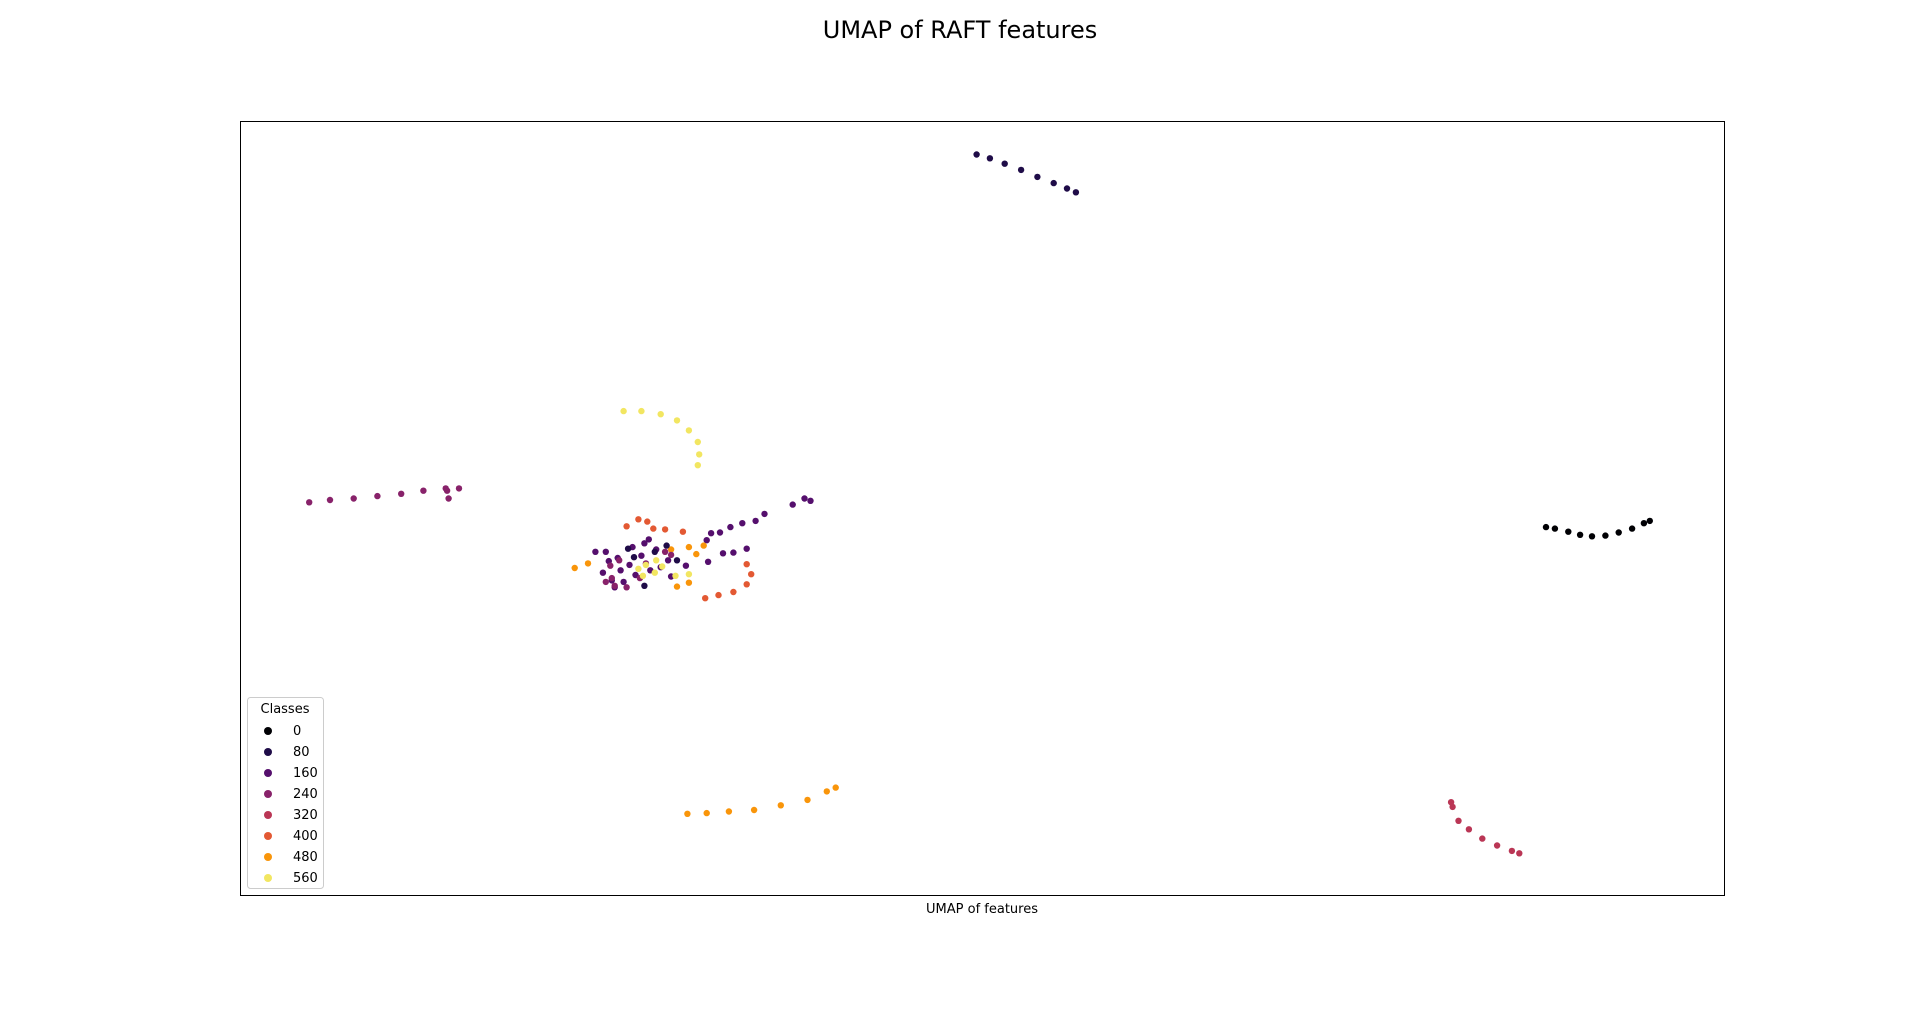 Image resolution: width=1920 pixels, height=1009 pixels. Describe the element at coordinates (297, 731) in the screenshot. I see `legend-label: 0` at that location.